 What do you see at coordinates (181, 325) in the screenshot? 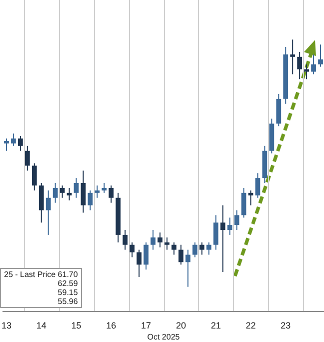
I see `x-tick-label: 20` at bounding box center [181, 325].